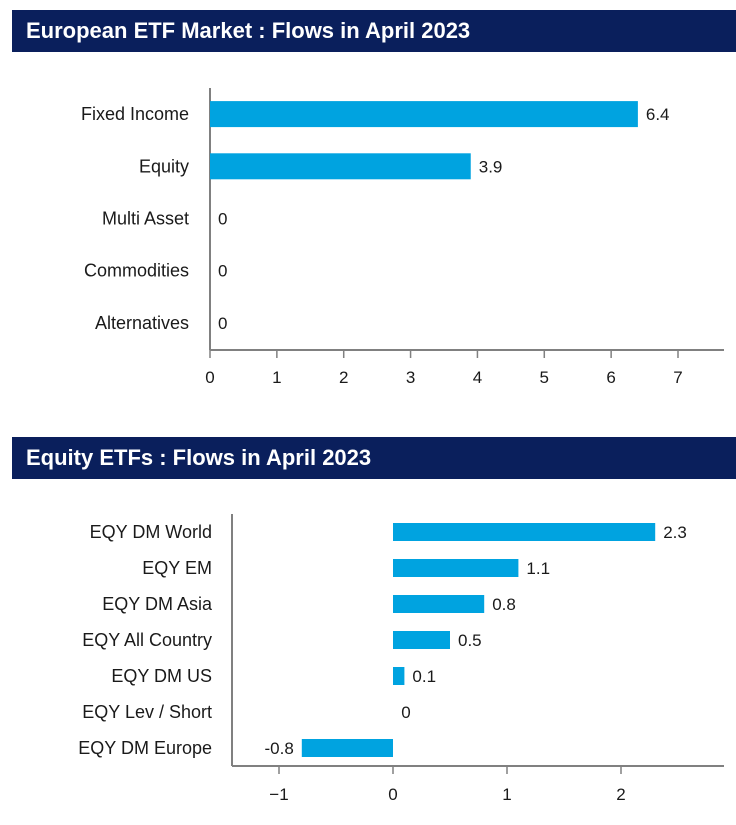 The height and width of the screenshot is (825, 736). I want to click on category-label: Commodities, so click(136, 271).